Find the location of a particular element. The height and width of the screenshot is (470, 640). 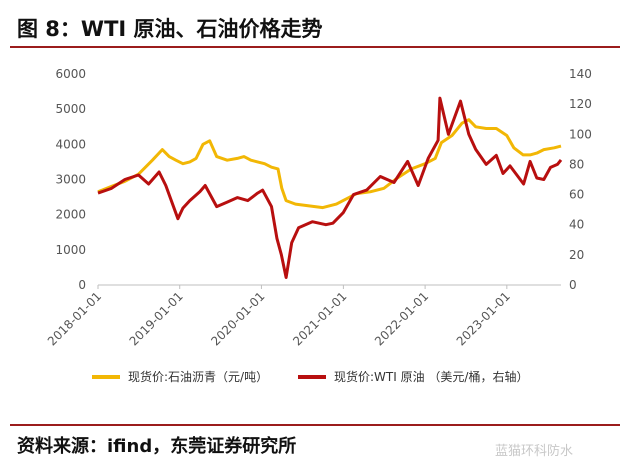

y-tick-label: 4000 is located at coordinates (70, 144).